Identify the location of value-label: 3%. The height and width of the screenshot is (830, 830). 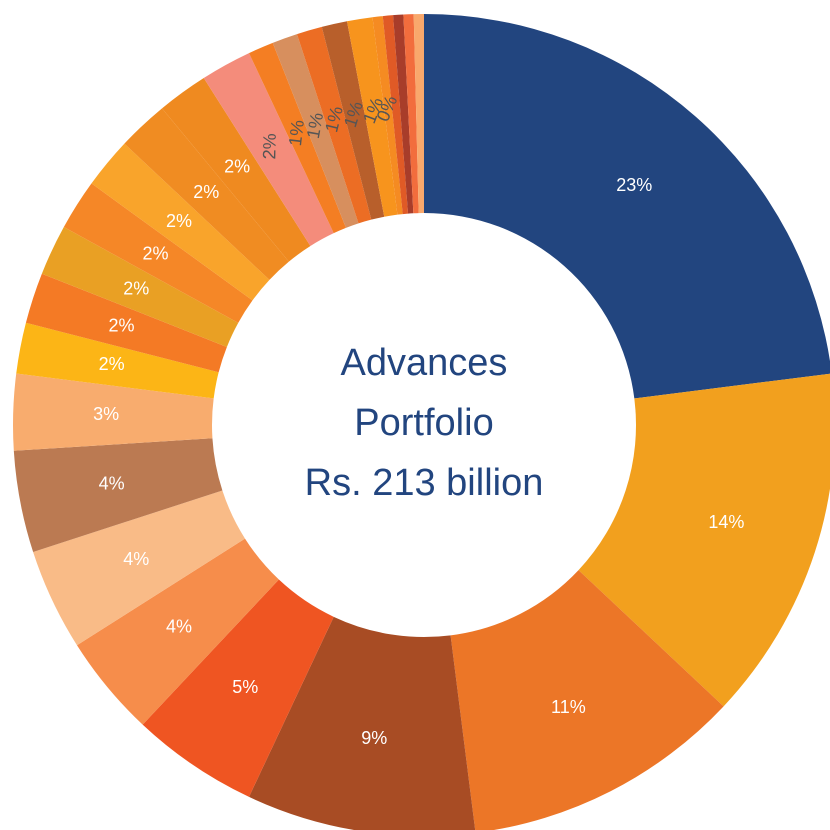
(106, 414).